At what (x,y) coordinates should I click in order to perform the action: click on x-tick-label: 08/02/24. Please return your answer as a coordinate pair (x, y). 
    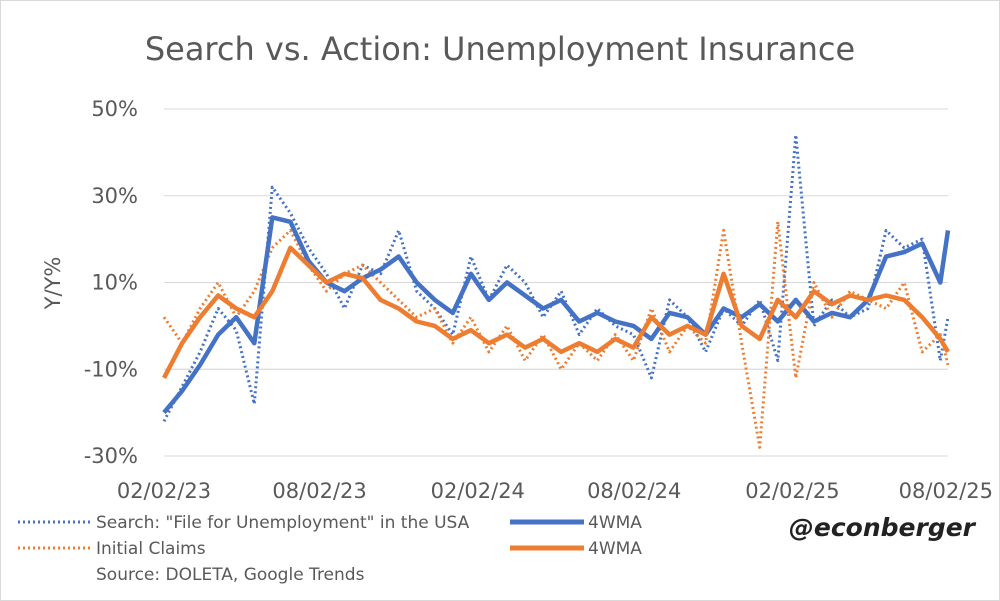
    Looking at the image, I should click on (634, 491).